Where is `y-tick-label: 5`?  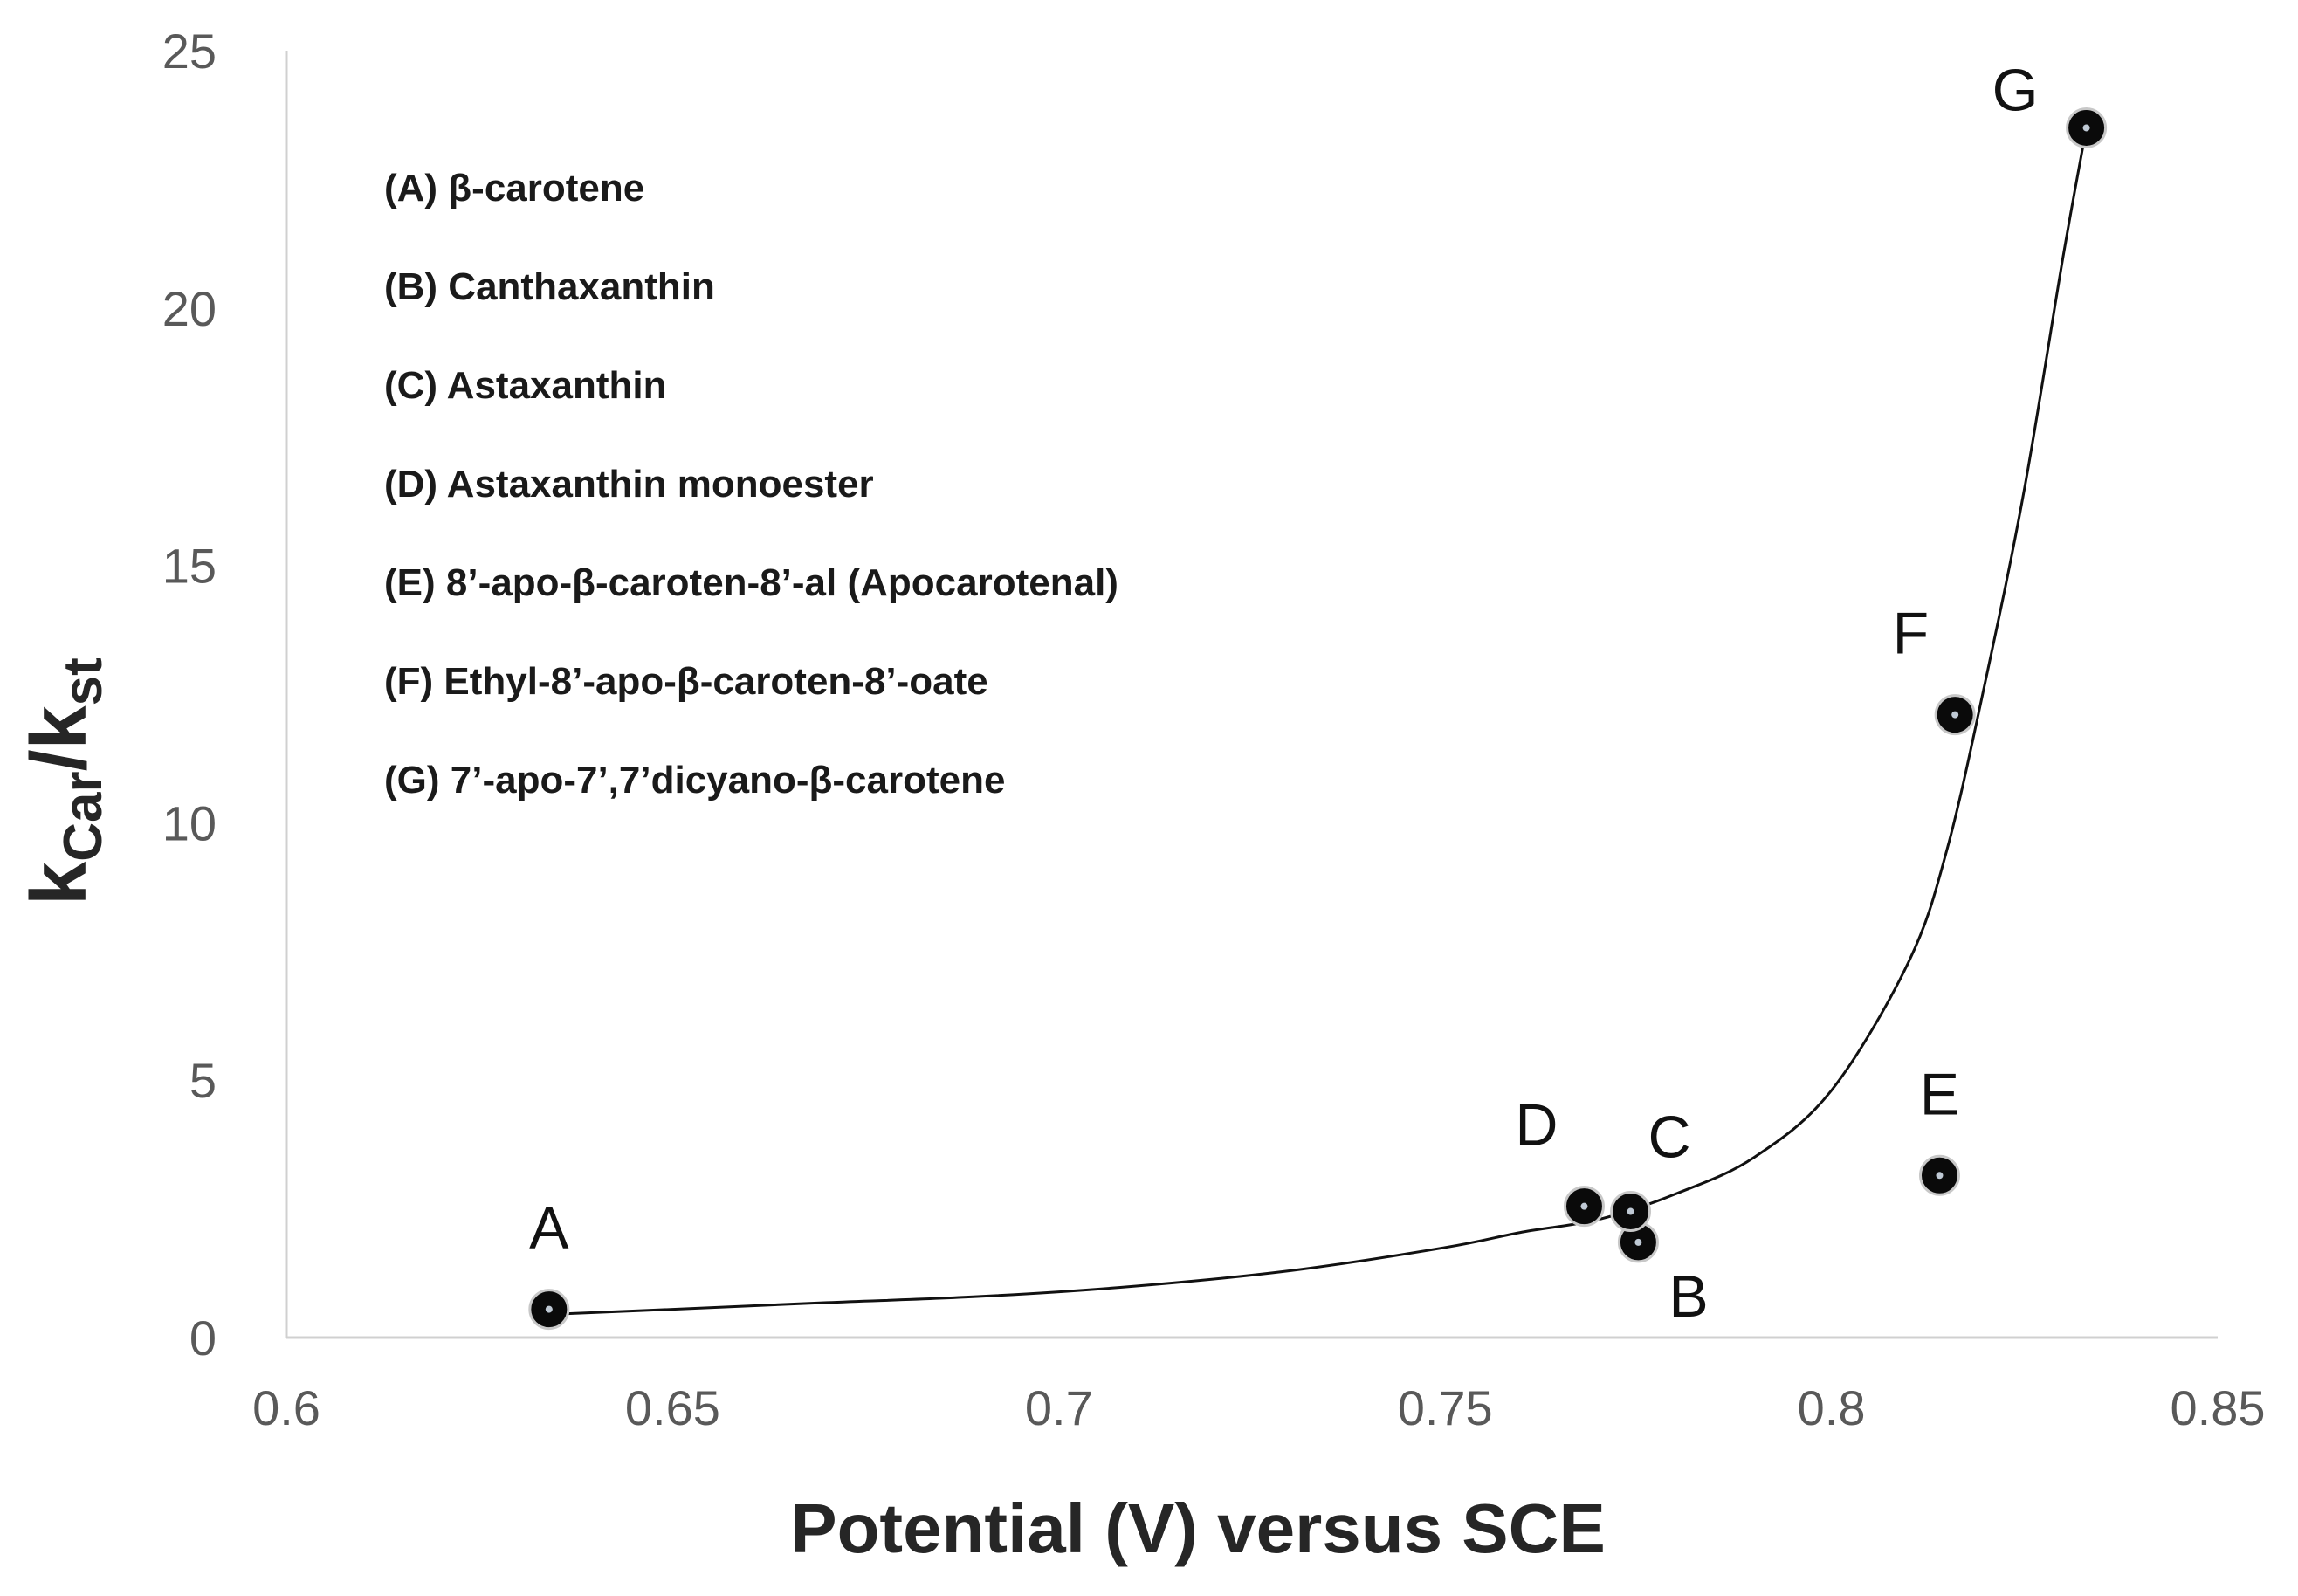 y-tick-label: 5 is located at coordinates (203, 1081).